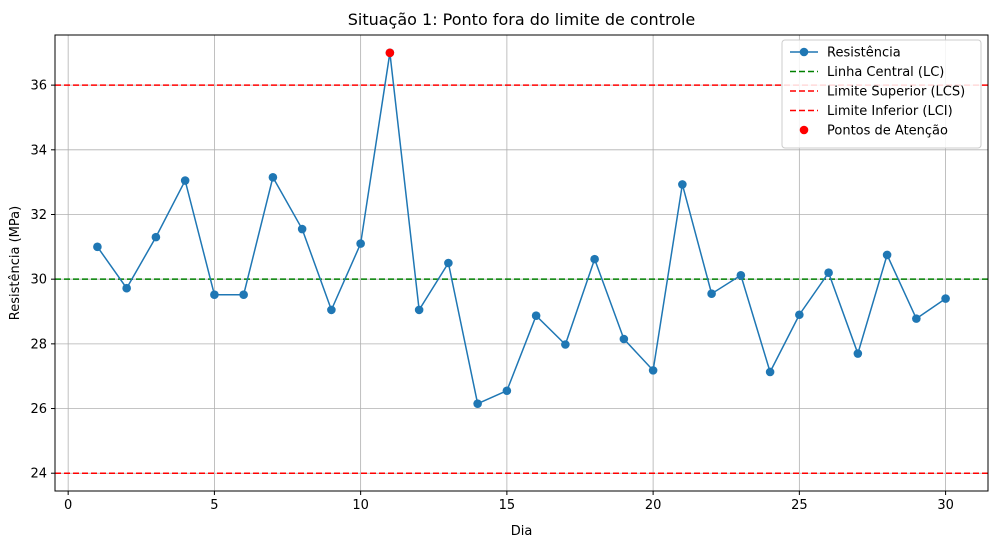 This screenshot has width=996, height=547. I want to click on x-tick-label-20: 20, so click(653, 505).